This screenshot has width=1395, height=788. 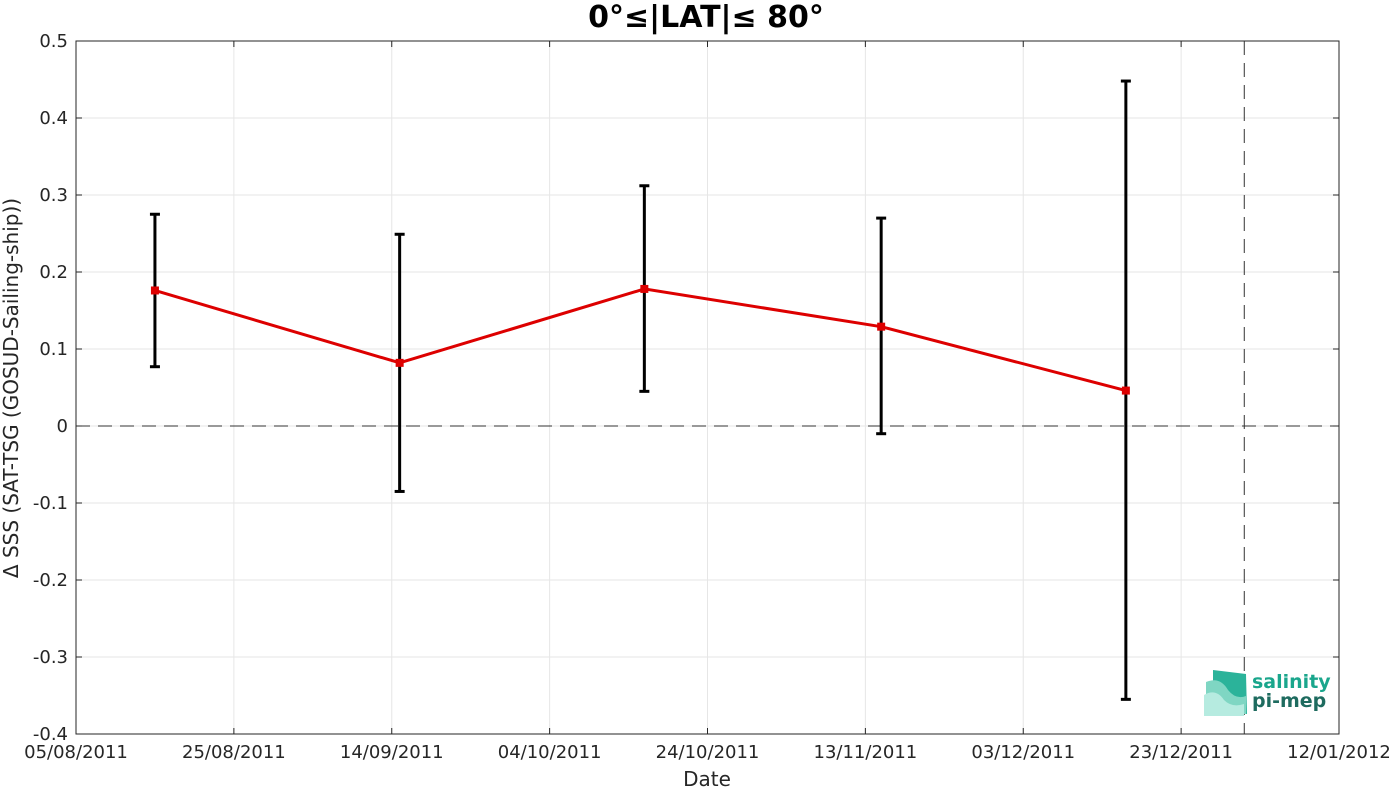 I want to click on y-axis-title: Δ SSS (SAT-TSG (GOSUD-Sailing-ship)), so click(x=11, y=388).